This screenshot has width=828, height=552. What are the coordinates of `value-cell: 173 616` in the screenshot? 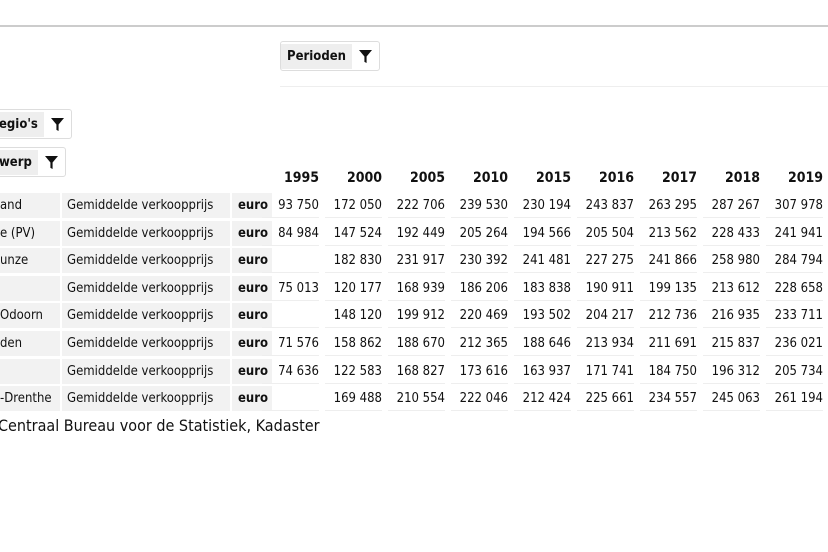 It's located at (479, 371).